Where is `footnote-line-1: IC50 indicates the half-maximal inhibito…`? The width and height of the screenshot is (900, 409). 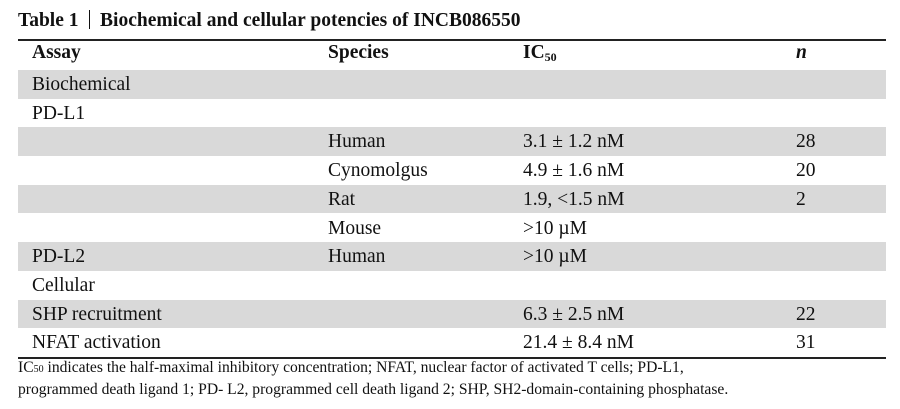 footnote-line-1: IC50 indicates the half-maximal inhibito… is located at coordinates (458, 369).